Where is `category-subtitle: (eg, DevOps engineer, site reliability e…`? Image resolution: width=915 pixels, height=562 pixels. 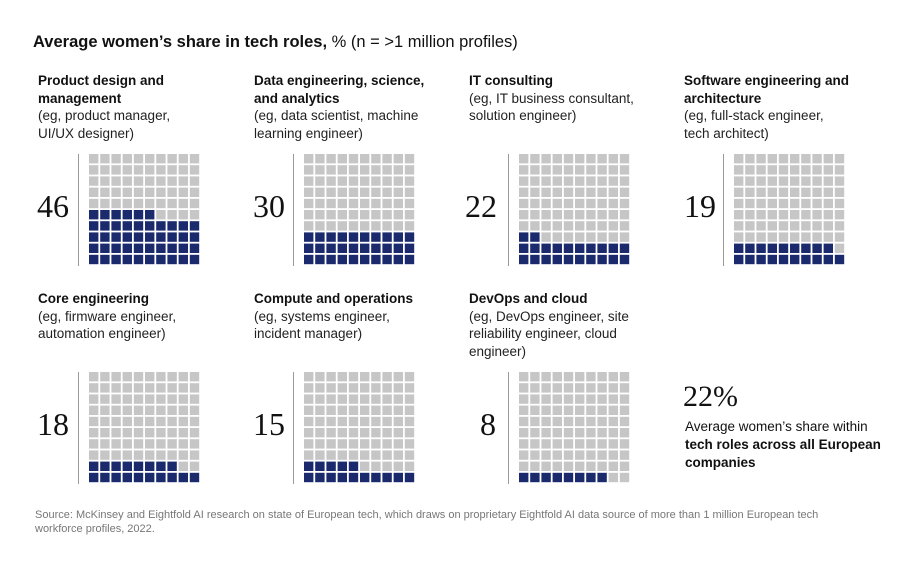
category-subtitle: (eg, DevOps engineer, site reliability e… is located at coordinates (549, 333).